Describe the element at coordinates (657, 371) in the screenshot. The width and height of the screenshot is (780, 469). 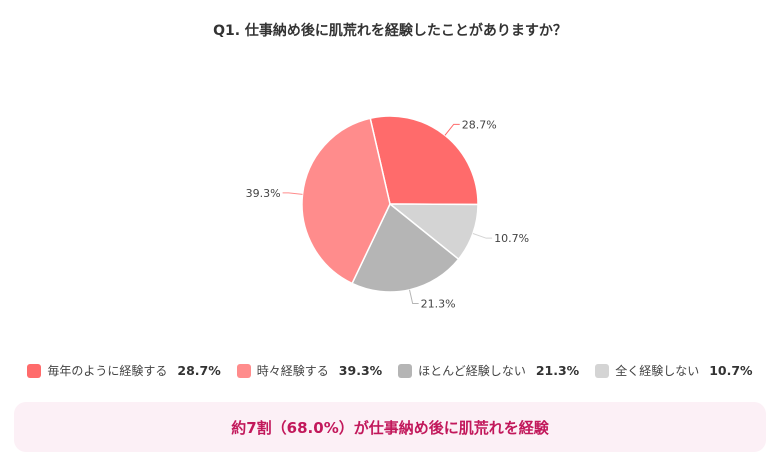
I see `legend-label: 全く経験しない` at that location.